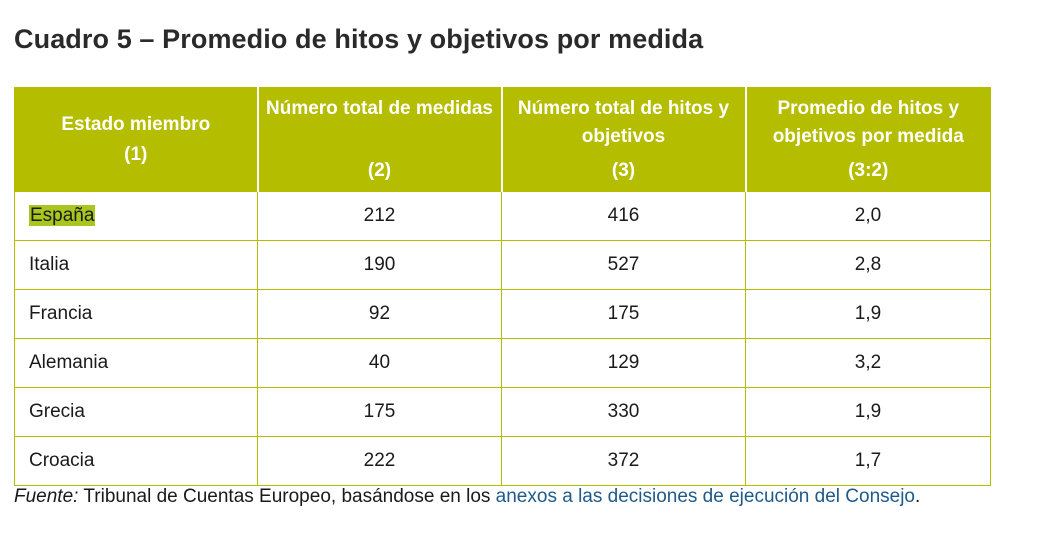 The height and width of the screenshot is (559, 1037). I want to click on hitos-cell: 372, so click(623, 460).